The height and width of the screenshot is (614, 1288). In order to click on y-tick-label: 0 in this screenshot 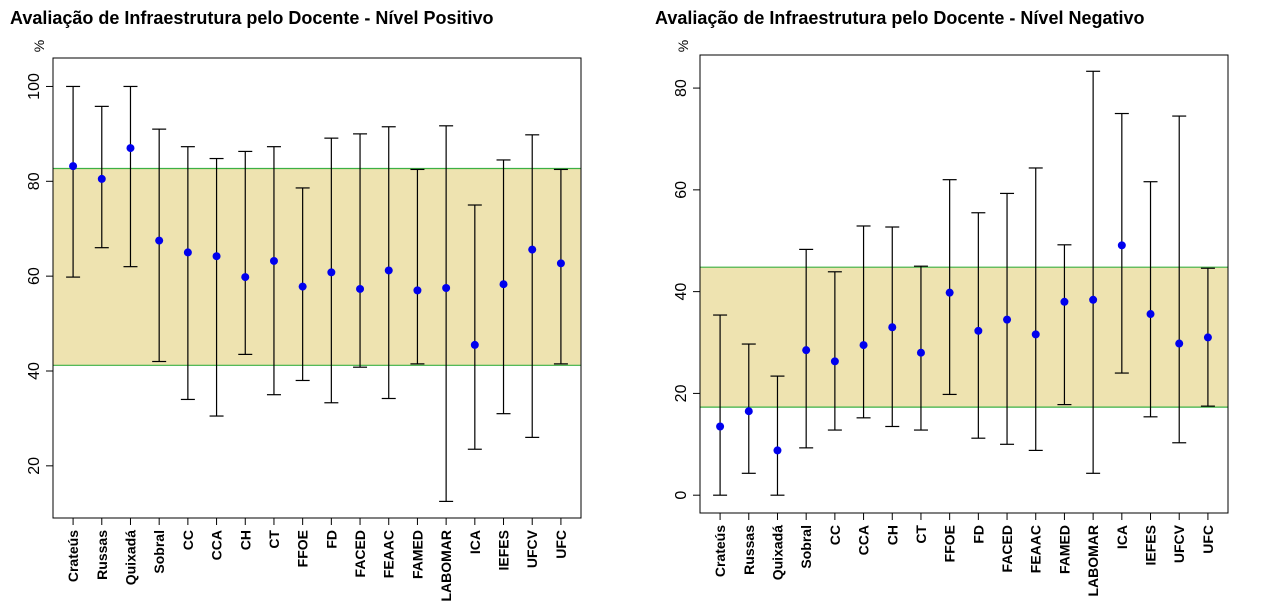, I will do `click(681, 495)`.